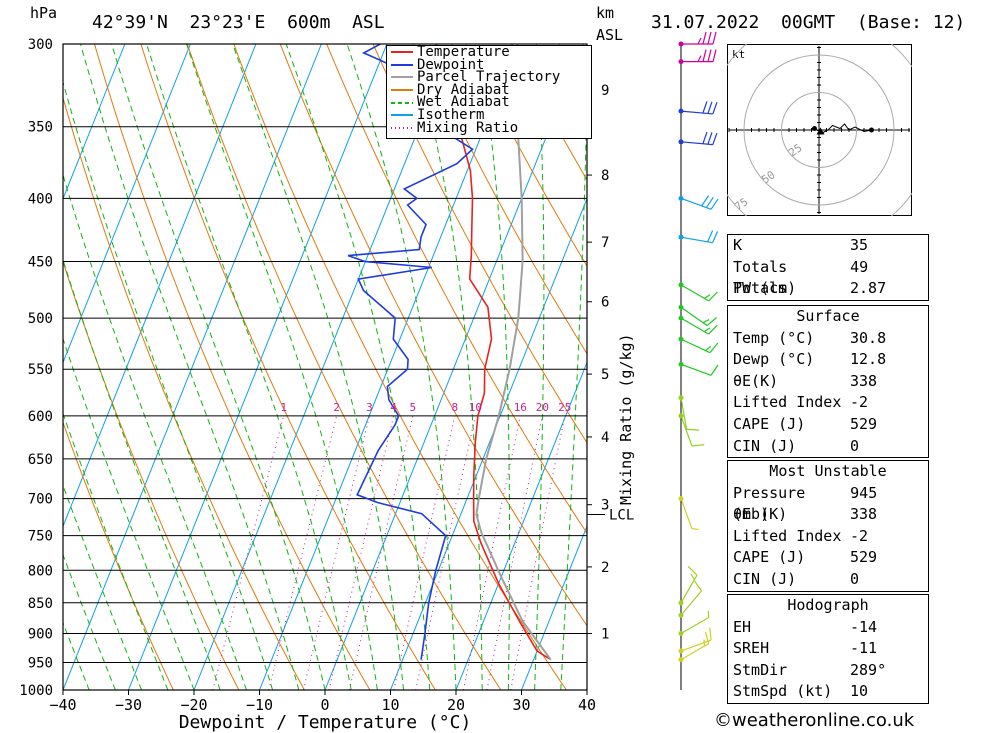 This screenshot has height=733, width=1000. I want to click on storm-motion-marker, so click(820, 131).